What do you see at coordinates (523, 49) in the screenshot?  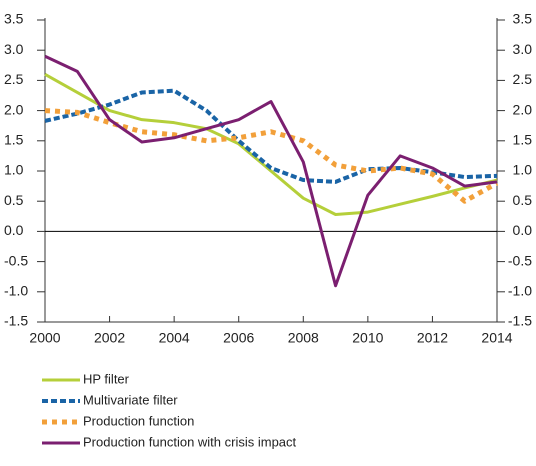 I see `y2-tick-label: 3.0` at bounding box center [523, 49].